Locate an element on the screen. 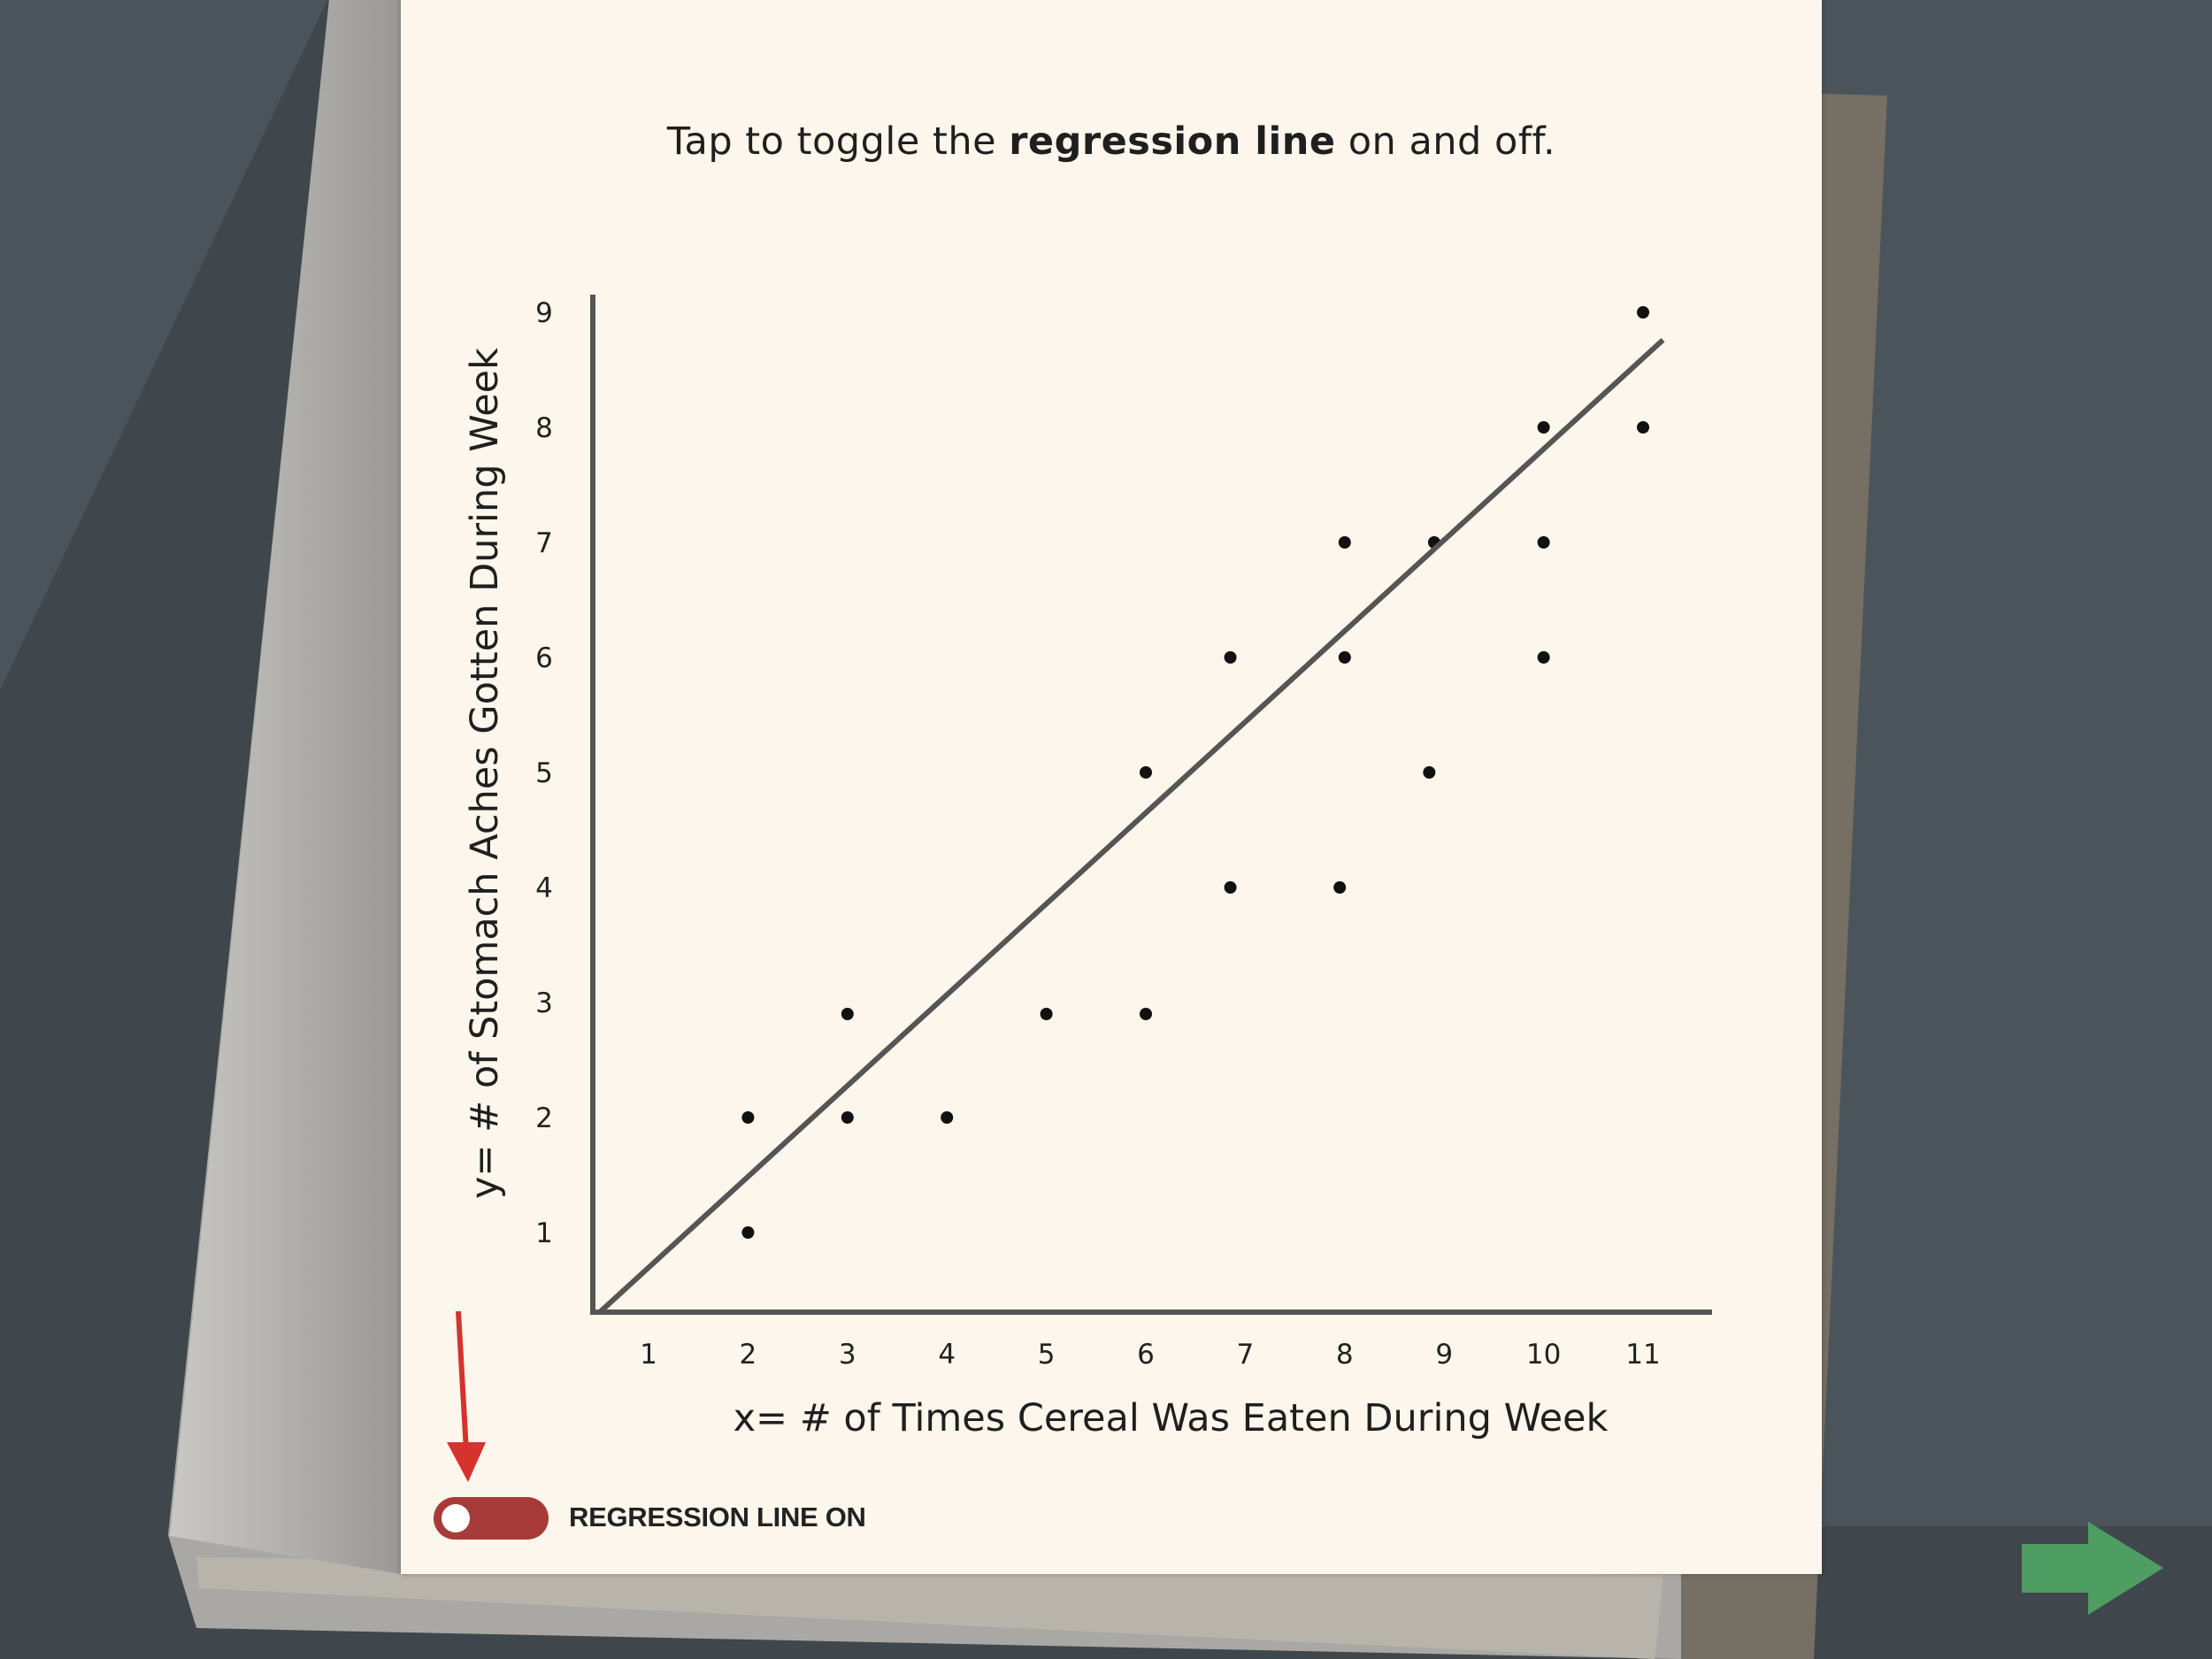 The image size is (2212, 1659). x-tick-label: 10 is located at coordinates (1544, 1355).